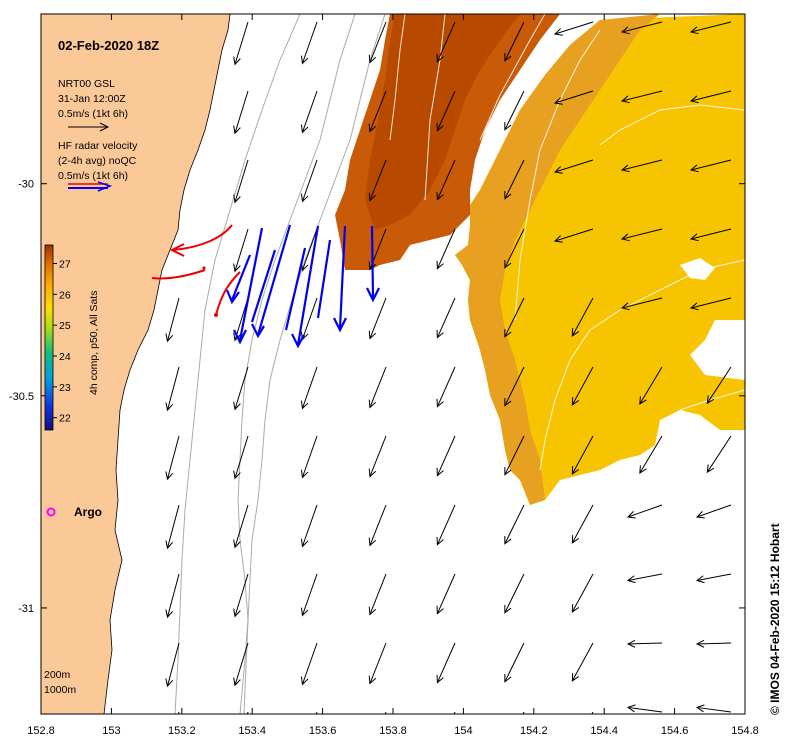  I want to click on colorbar-tick-label: 27, so click(65, 265).